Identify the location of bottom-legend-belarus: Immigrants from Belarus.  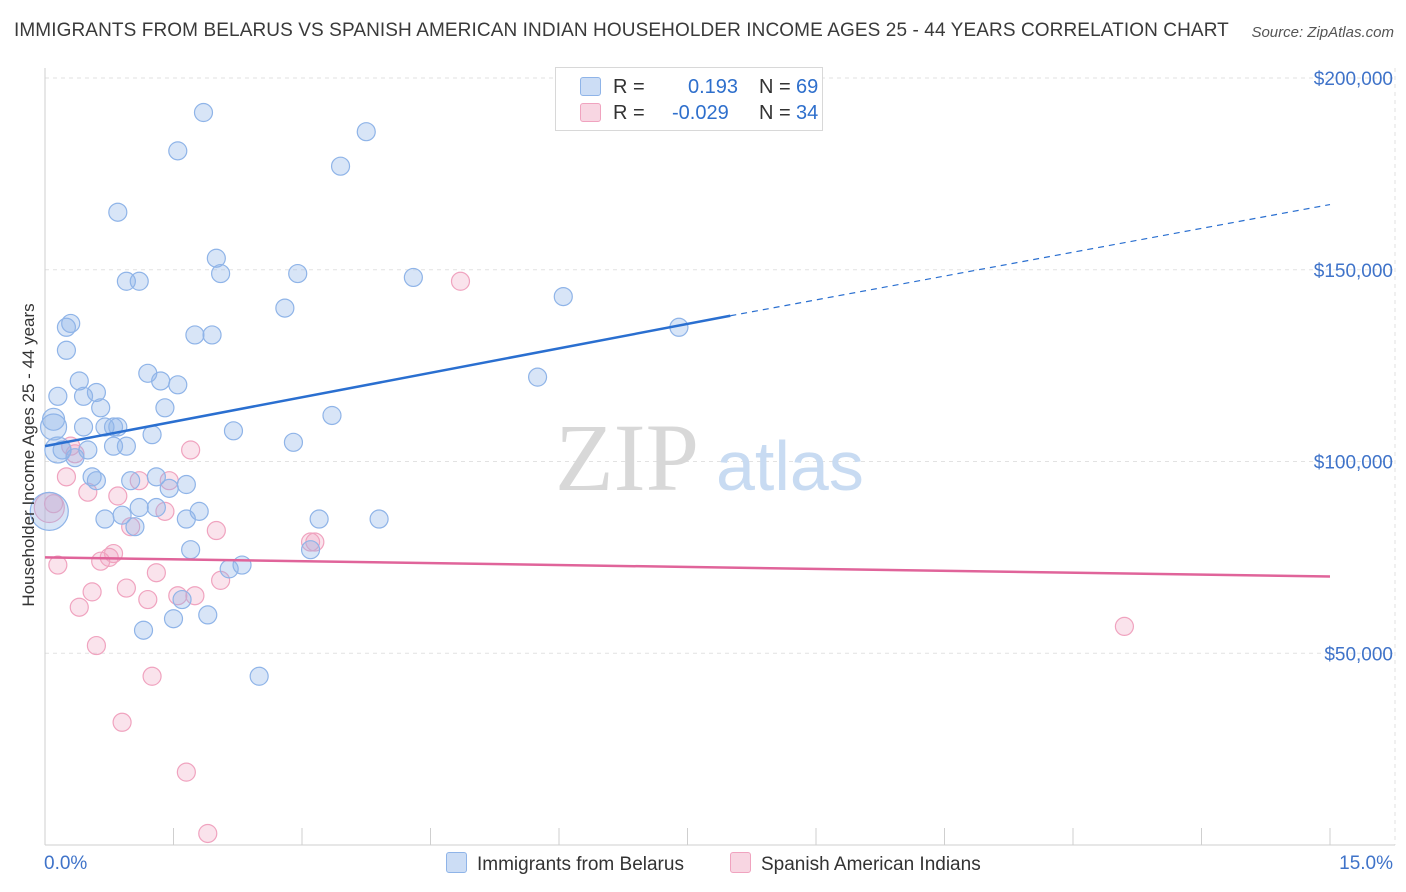
(565, 864).